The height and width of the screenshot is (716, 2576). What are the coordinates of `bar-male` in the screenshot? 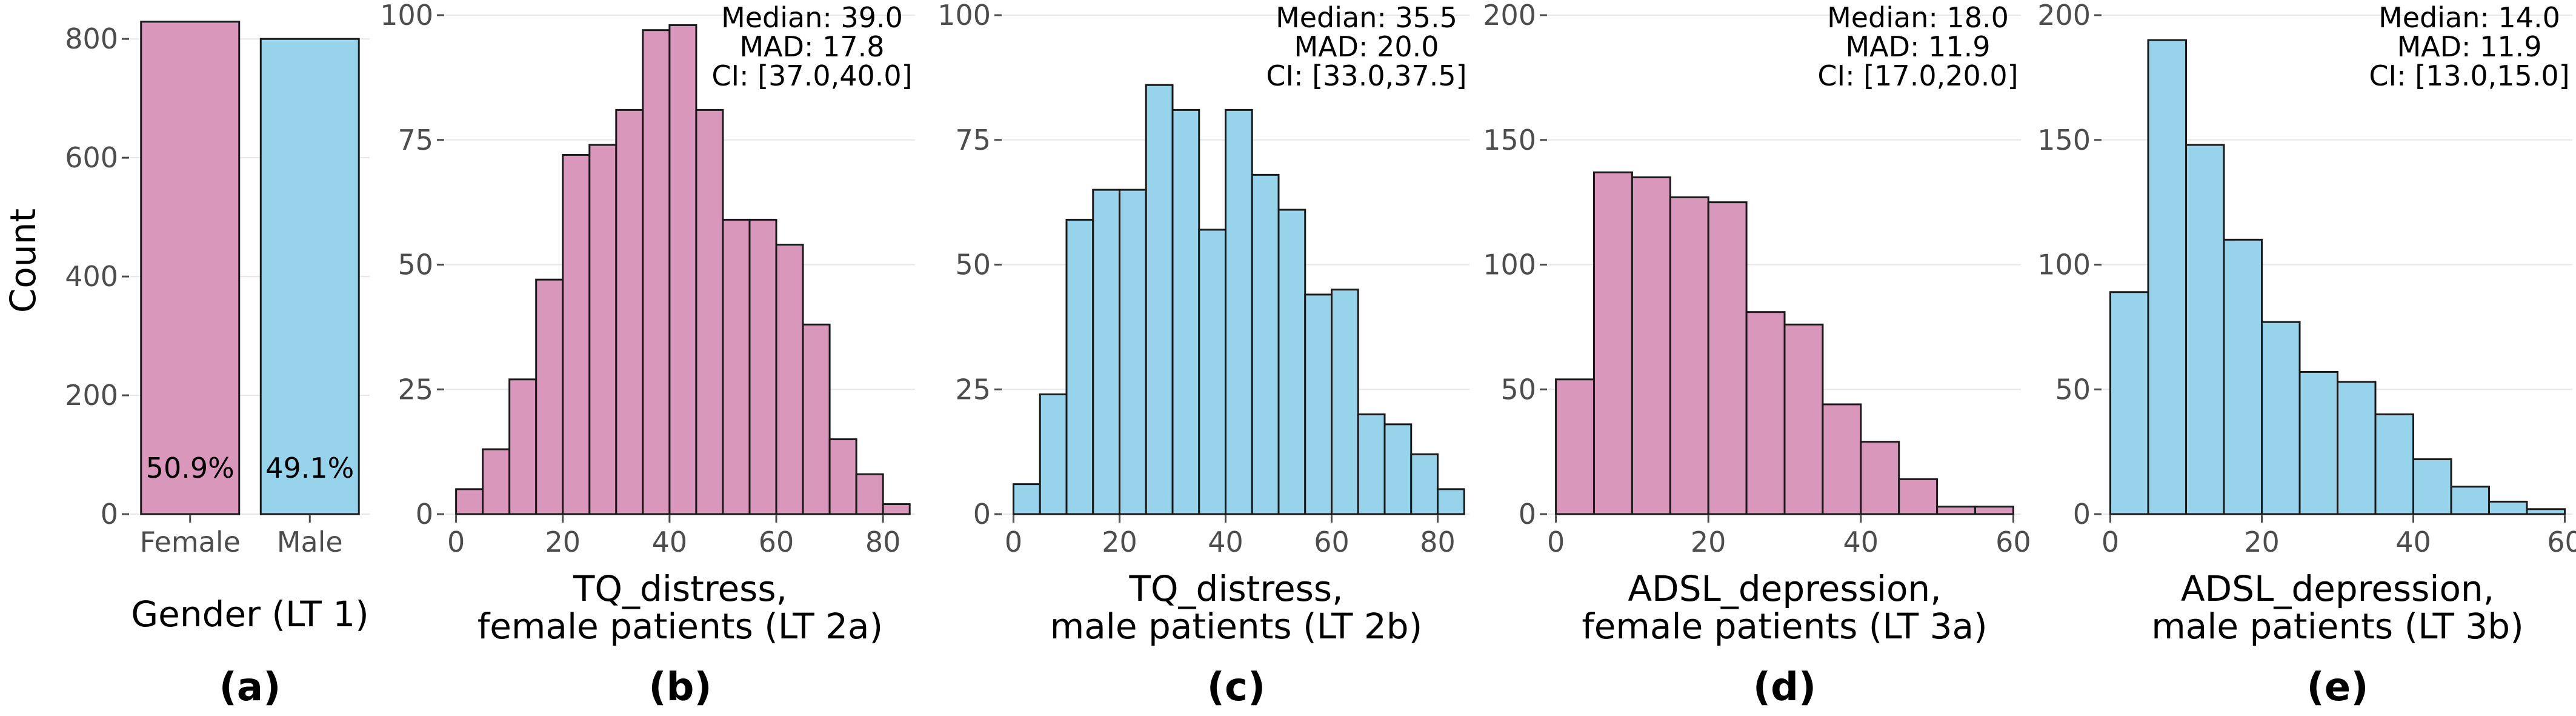 It's located at (309, 276).